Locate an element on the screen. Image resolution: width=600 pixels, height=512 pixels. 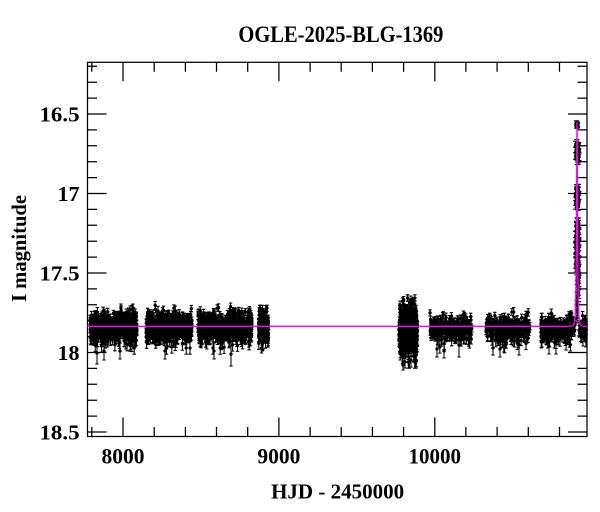
svg-text: 9000 is located at coordinates (278, 456).